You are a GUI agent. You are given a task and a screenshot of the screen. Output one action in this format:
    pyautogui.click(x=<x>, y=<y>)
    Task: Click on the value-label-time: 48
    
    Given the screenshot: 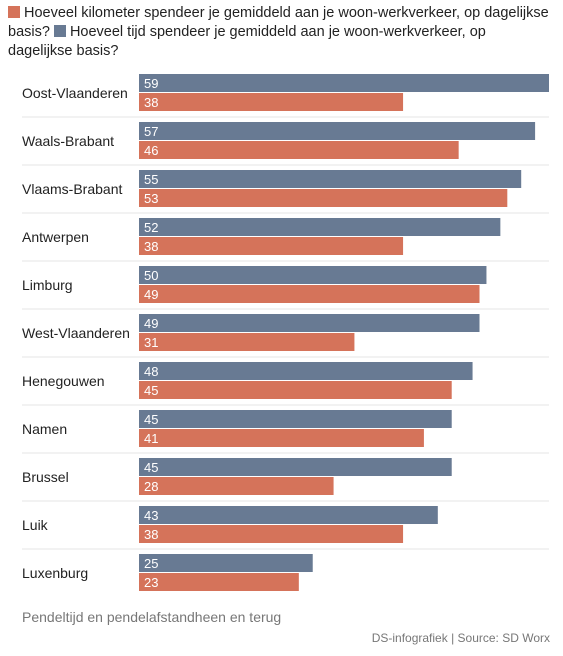 What is the action you would take?
    pyautogui.click(x=151, y=371)
    